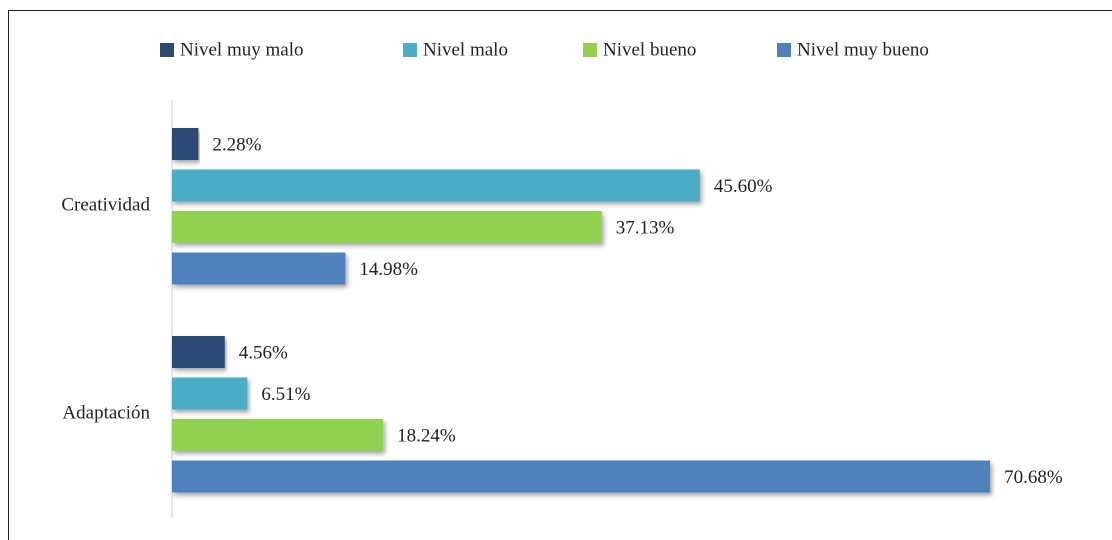 This screenshot has height=540, width=1112. I want to click on y-tick-label: Creatividad, so click(105, 205).